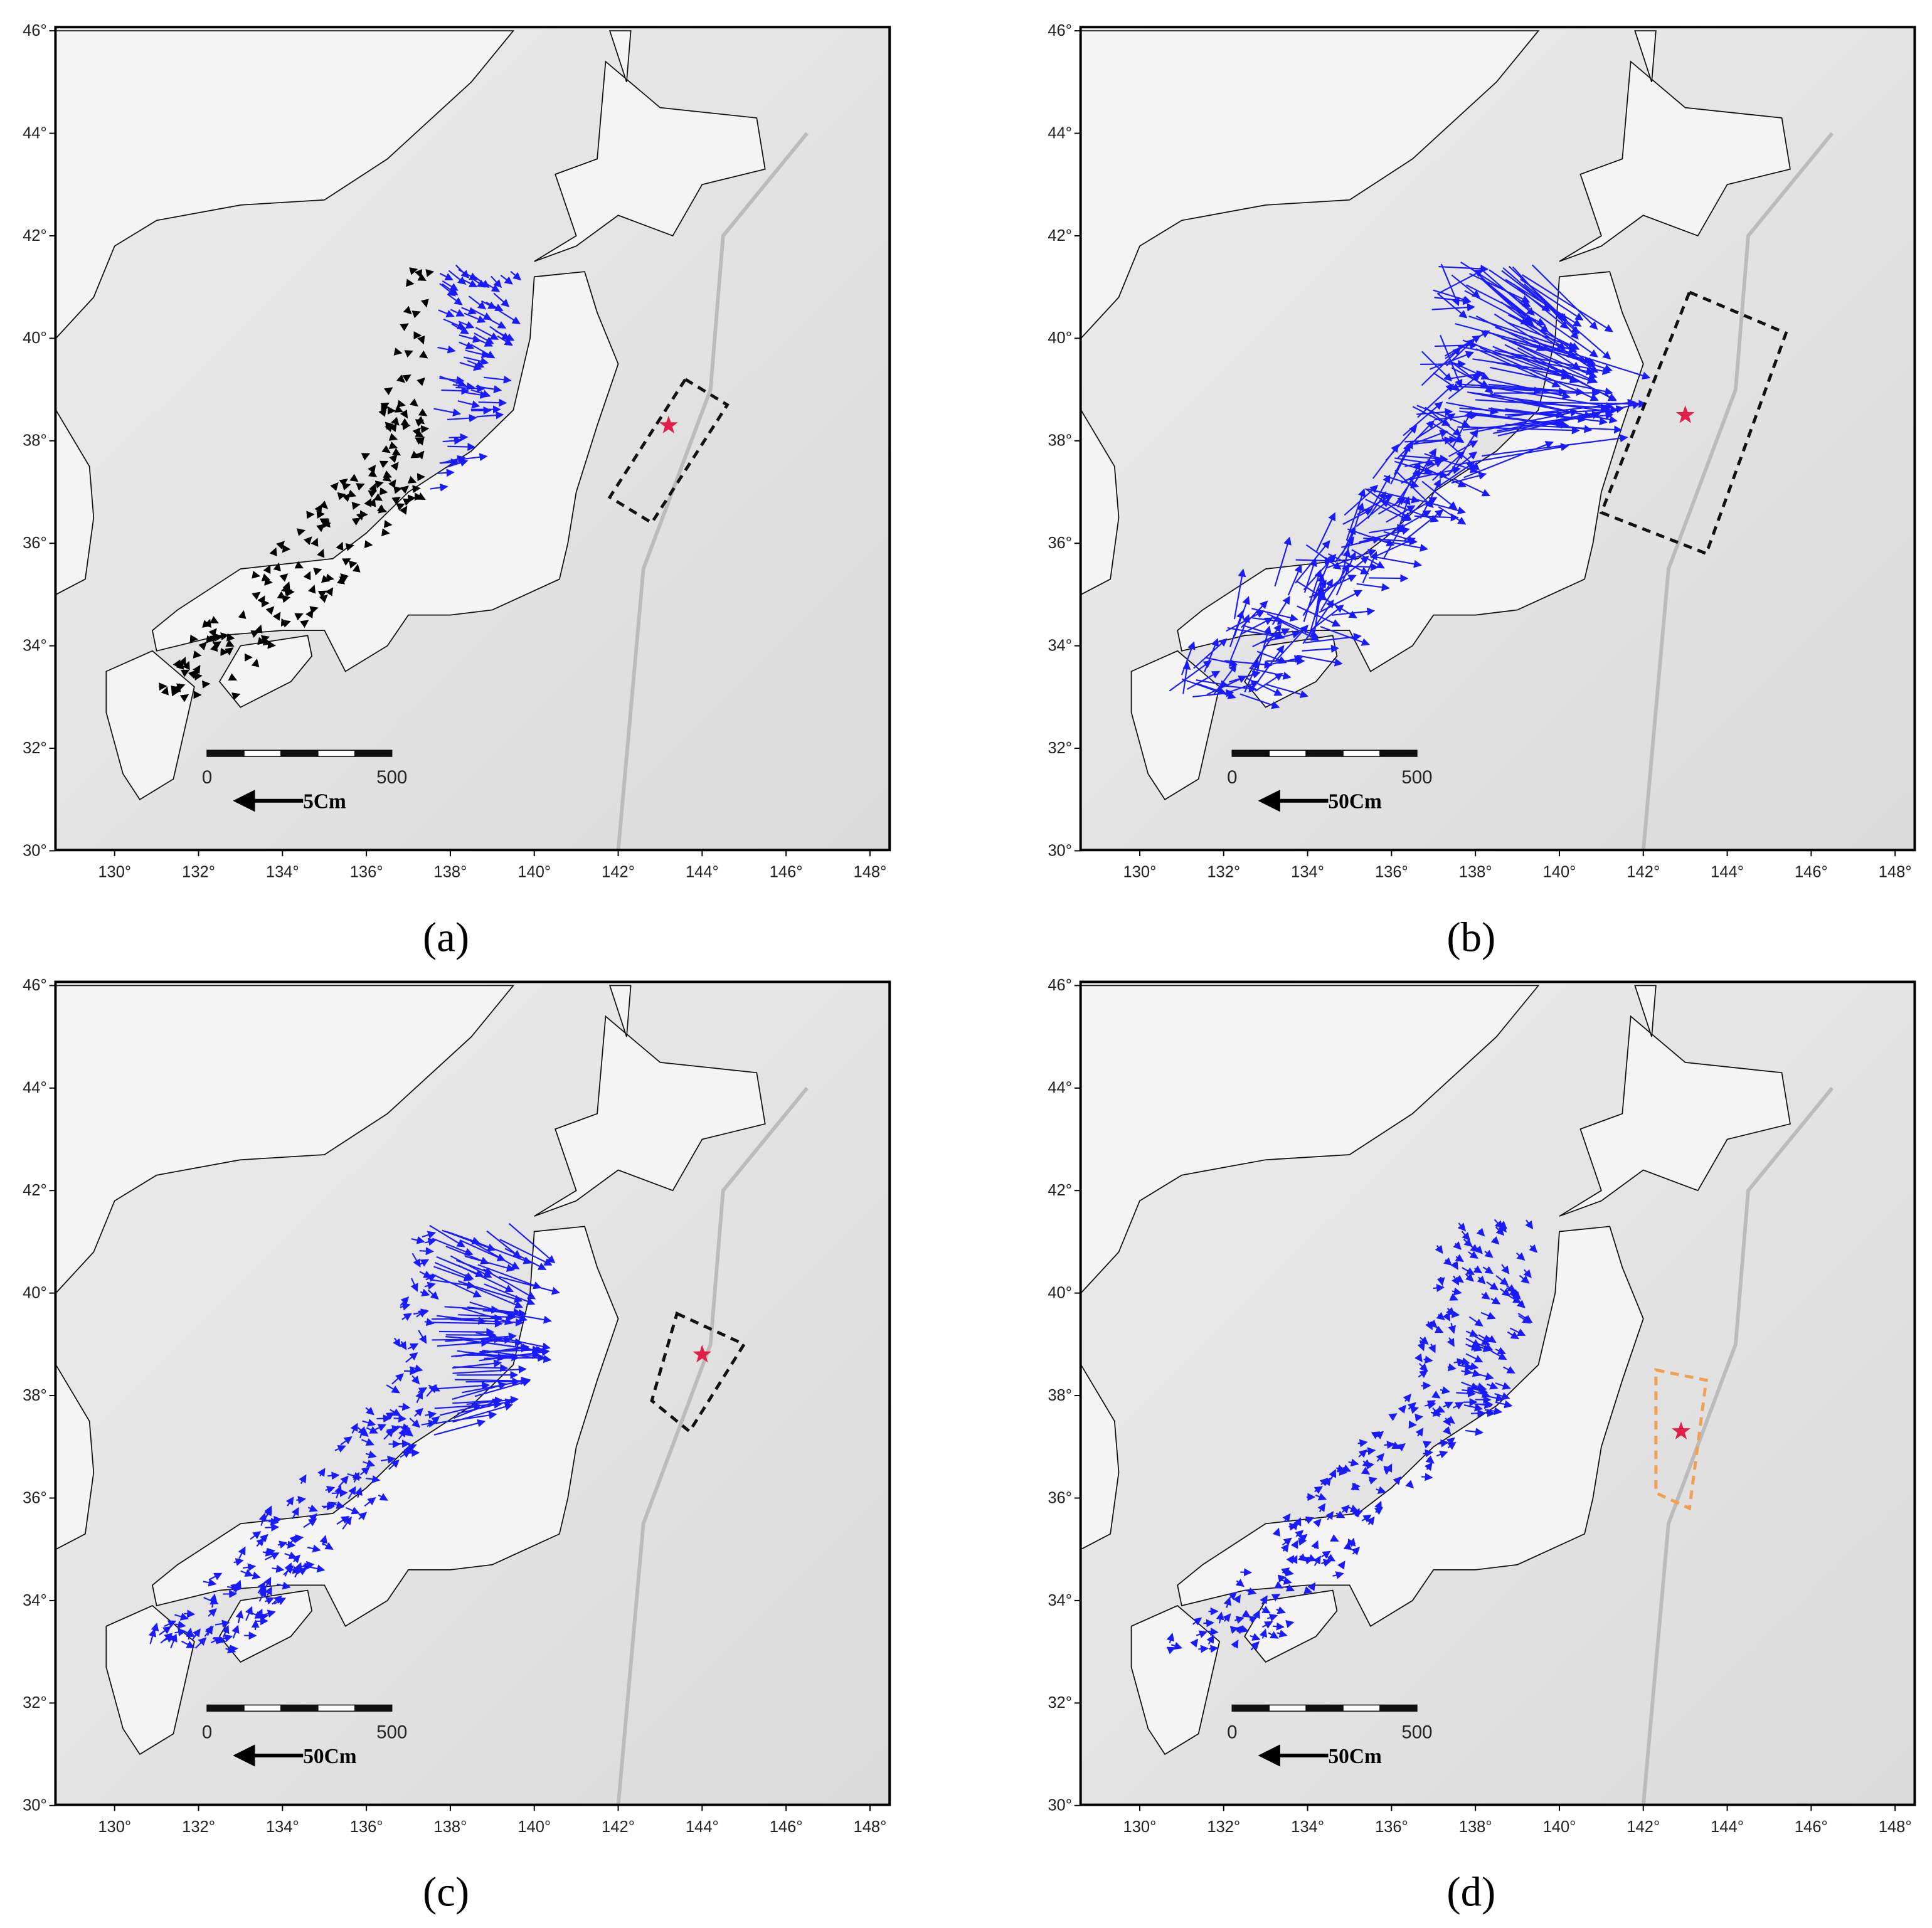 Image resolution: width=1932 pixels, height=1928 pixels. What do you see at coordinates (702, 1827) in the screenshot?
I see `lon-tick-label: 144°` at bounding box center [702, 1827].